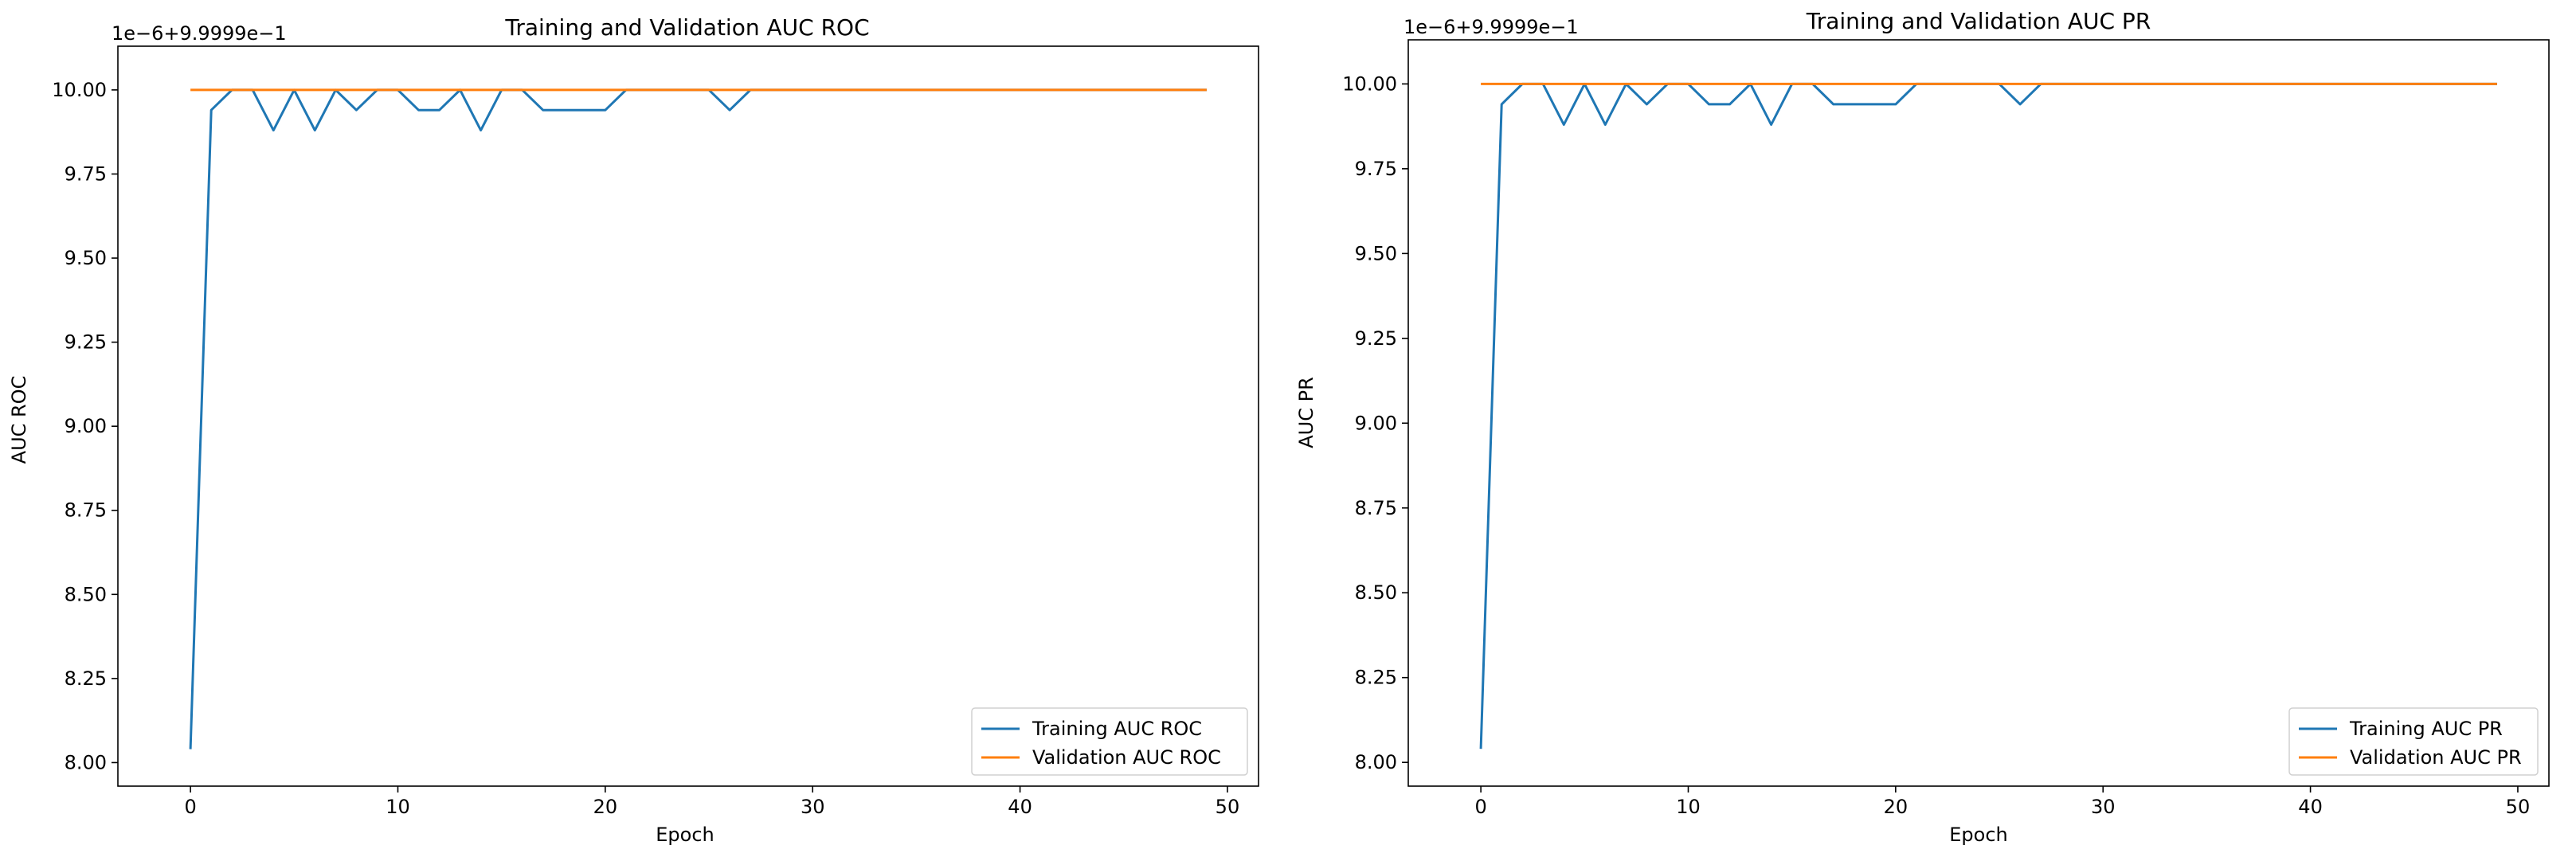 The width and height of the screenshot is (2576, 861). Describe the element at coordinates (1306, 412) in the screenshot. I see `y-axis-title: AUC PR` at that location.